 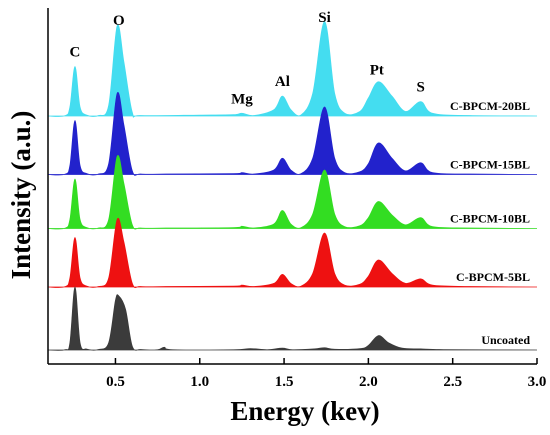 I want to click on series-label-c-bpcm-10bl: C-BPCM-10BL, so click(x=490, y=219).